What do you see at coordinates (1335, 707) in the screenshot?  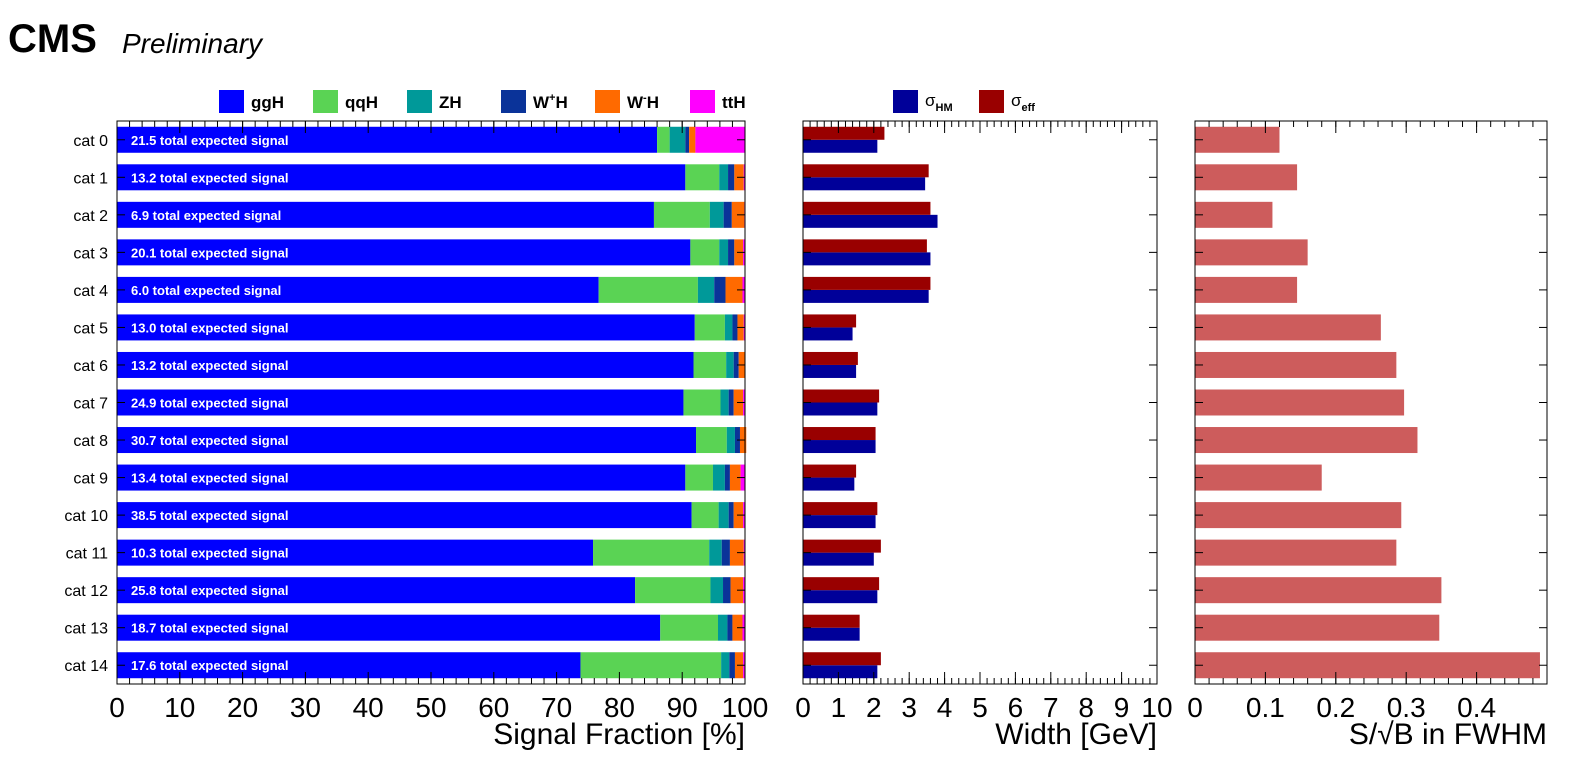 I see `s-over-sqrt-b-tick-label: 0.2` at bounding box center [1335, 707].